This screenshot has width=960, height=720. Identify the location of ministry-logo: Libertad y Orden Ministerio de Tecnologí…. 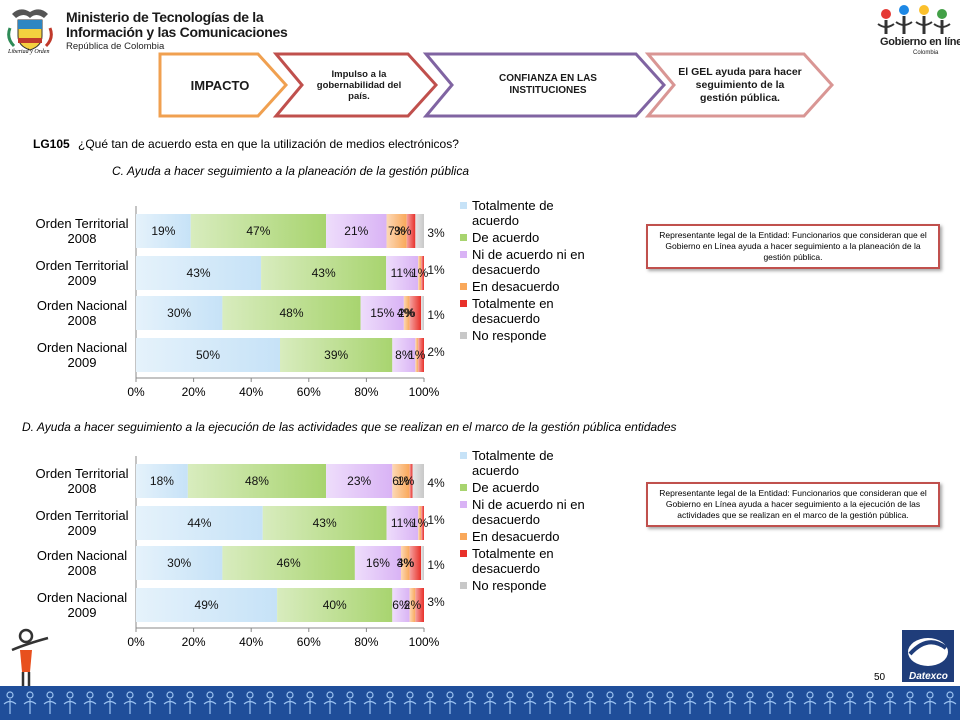
(147, 32).